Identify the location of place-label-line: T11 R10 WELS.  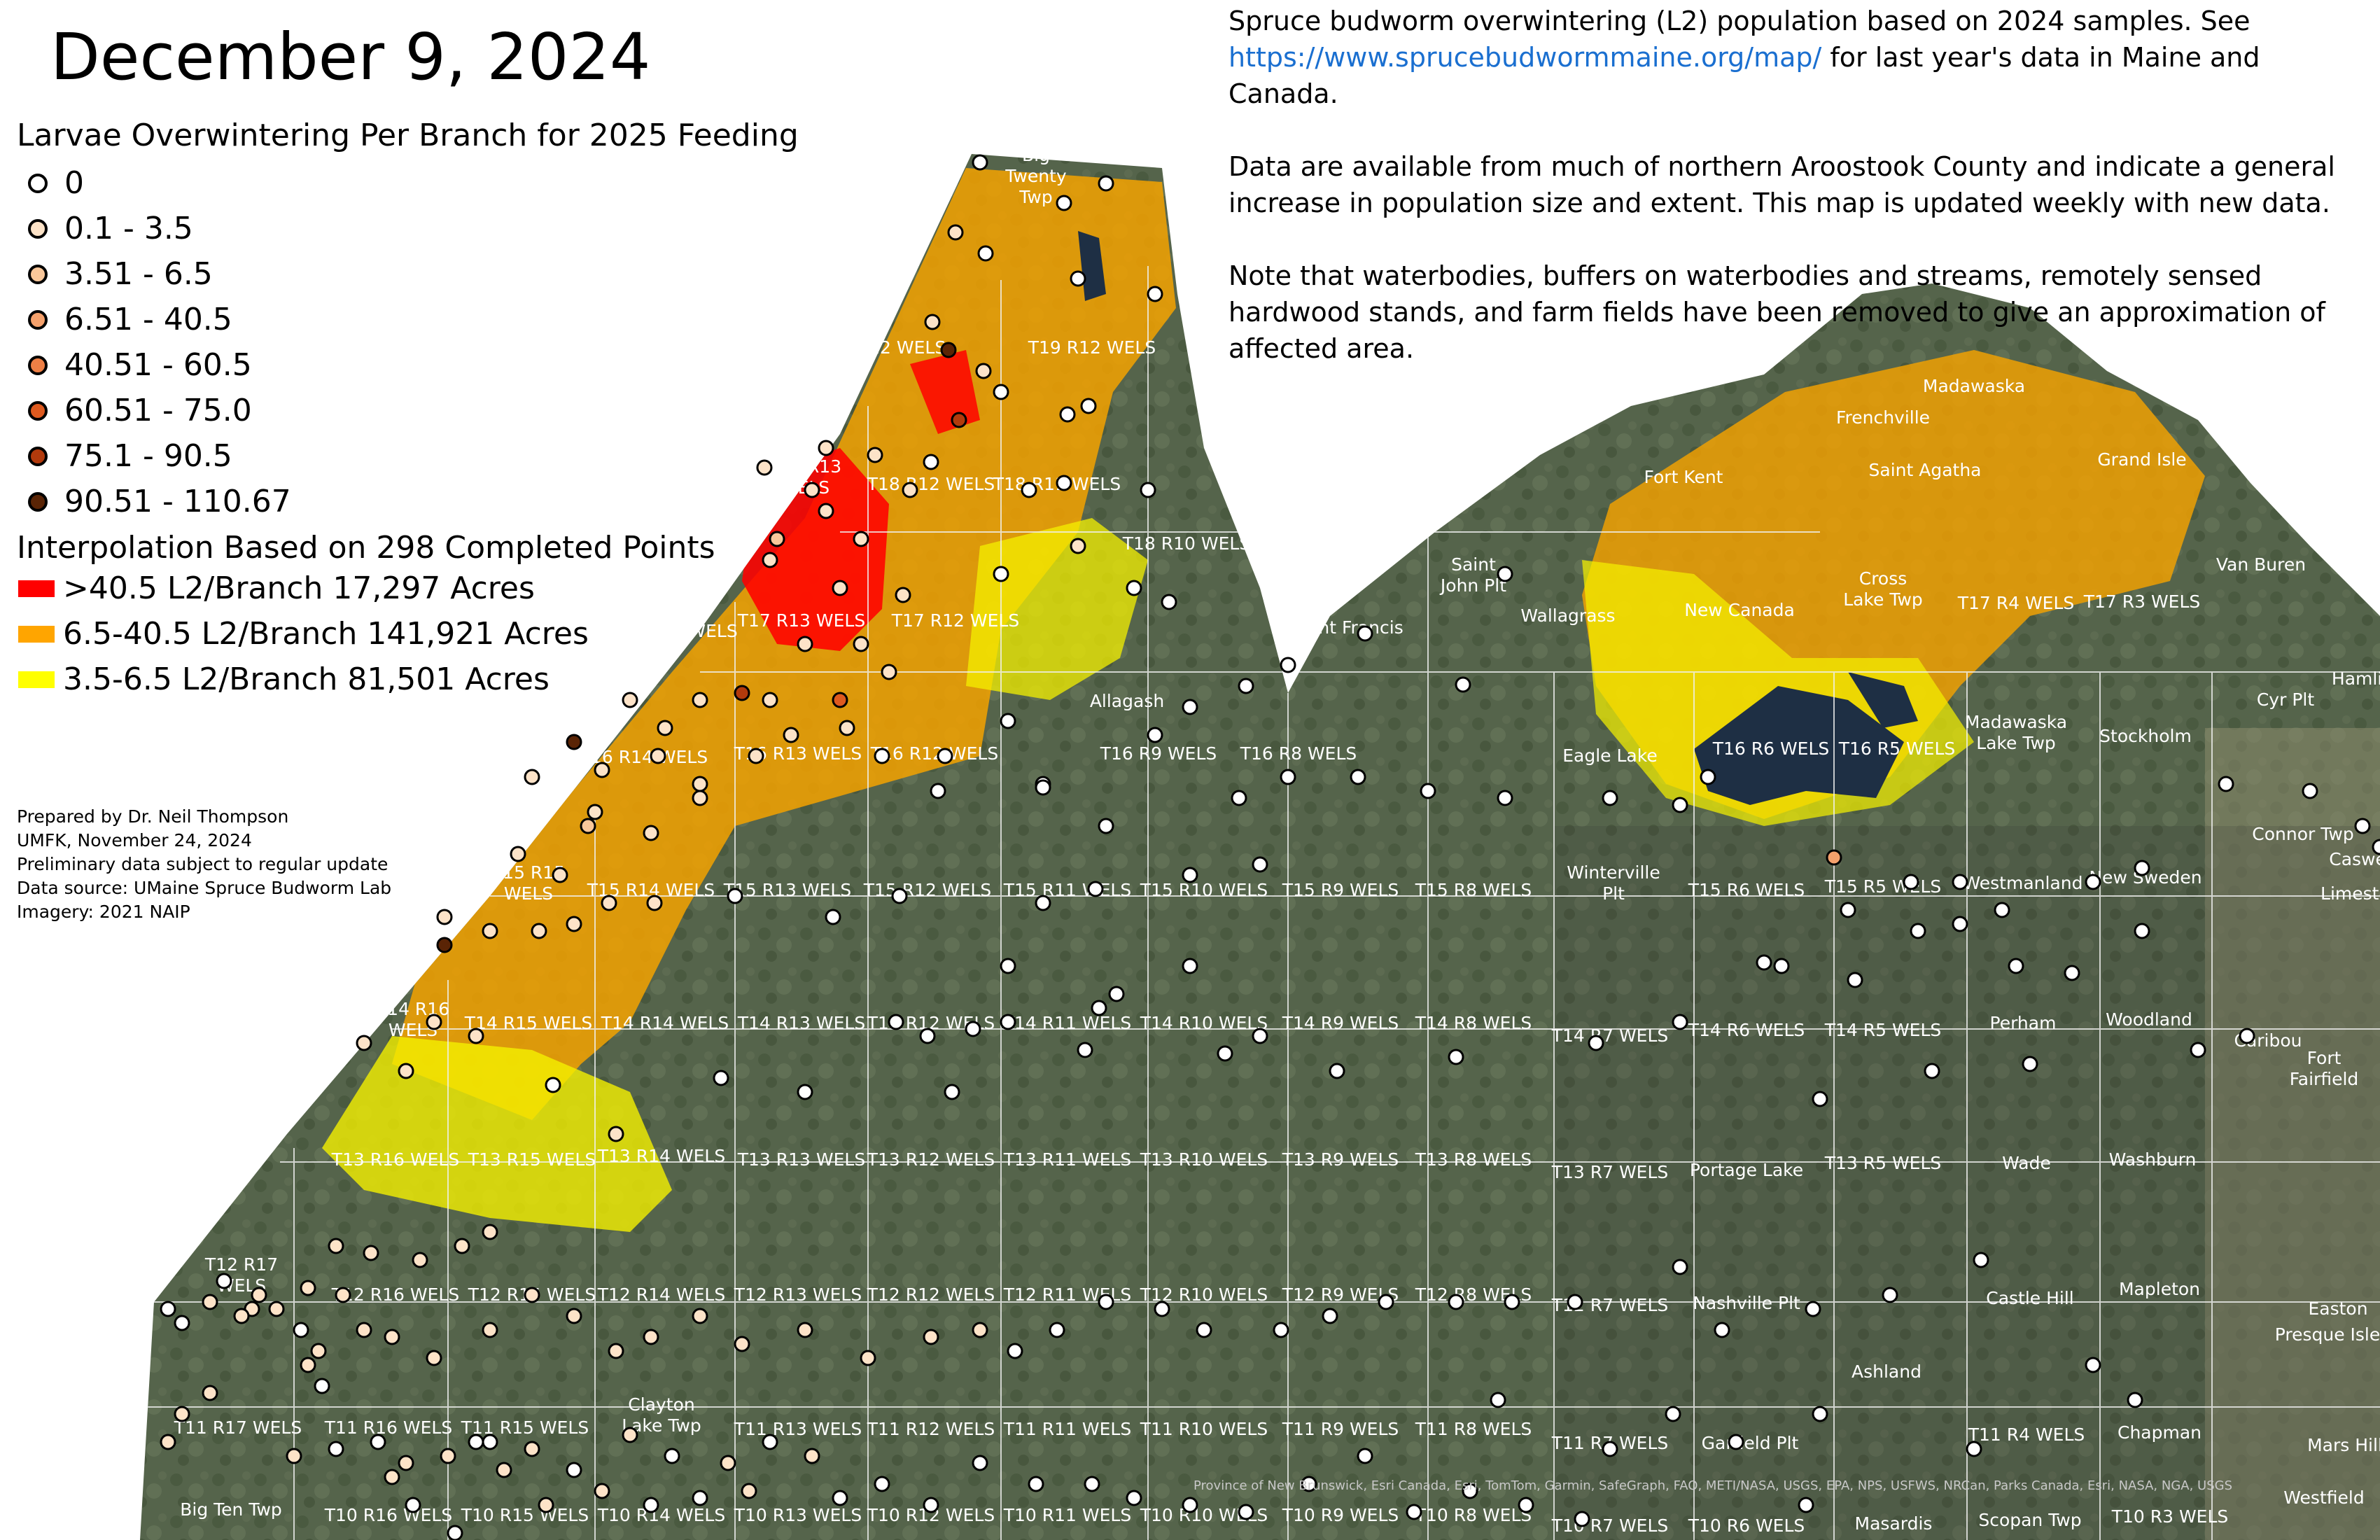
(1204, 1429).